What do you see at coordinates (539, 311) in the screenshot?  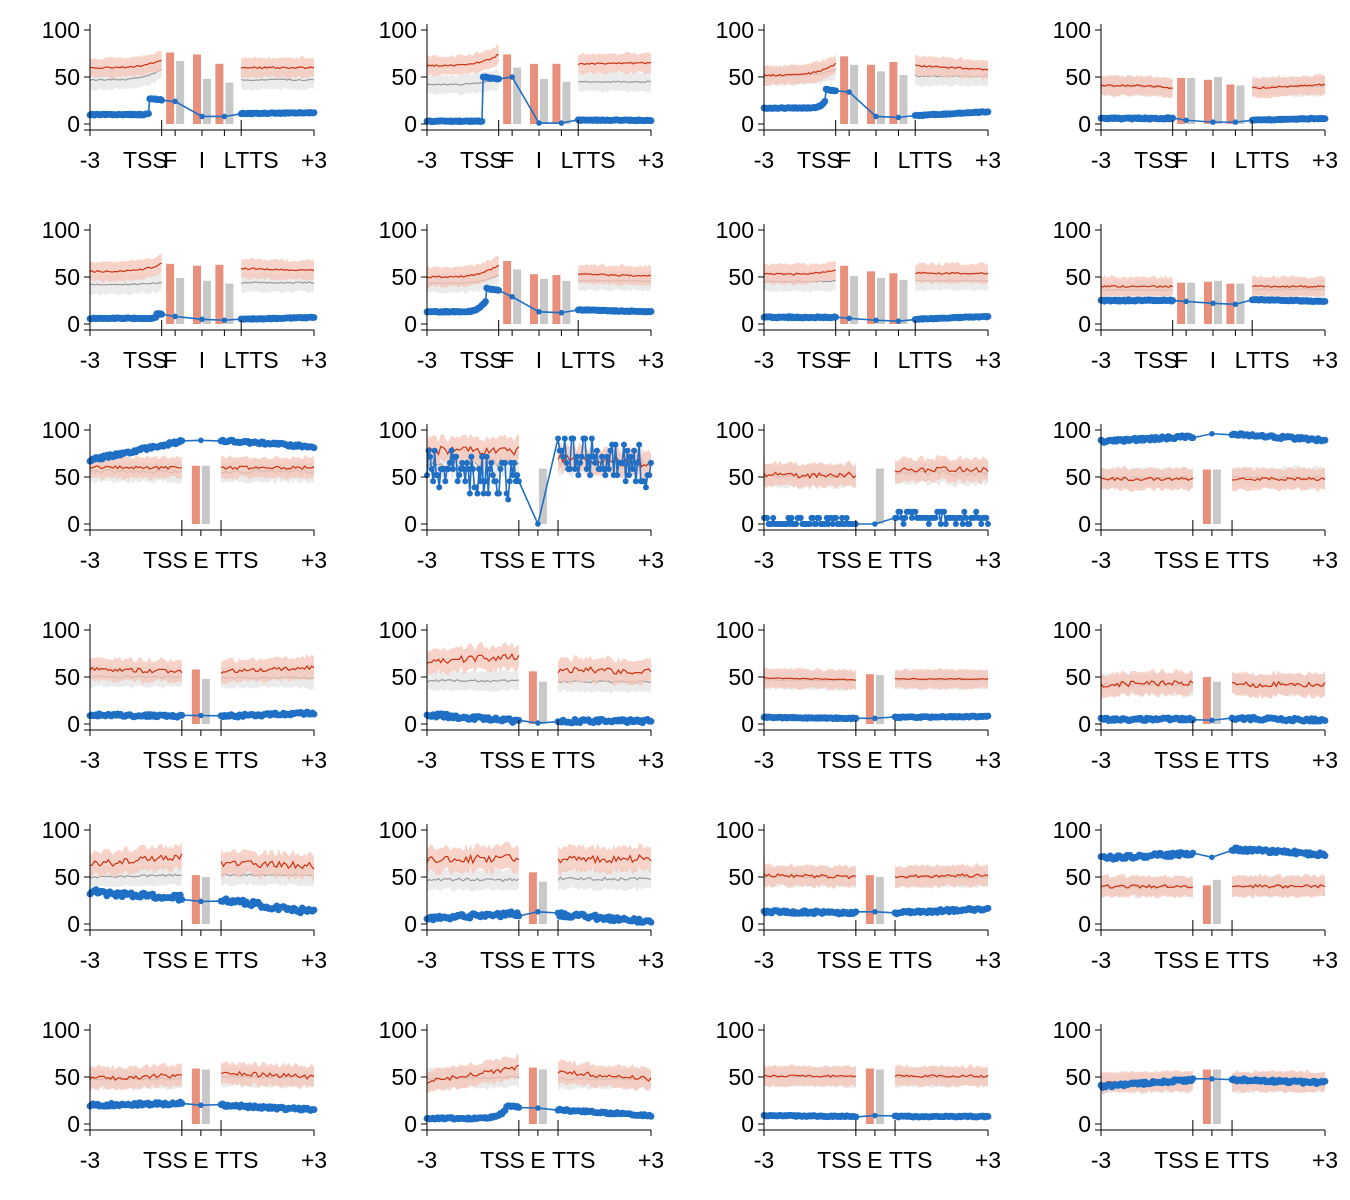 I see `level-point-I` at bounding box center [539, 311].